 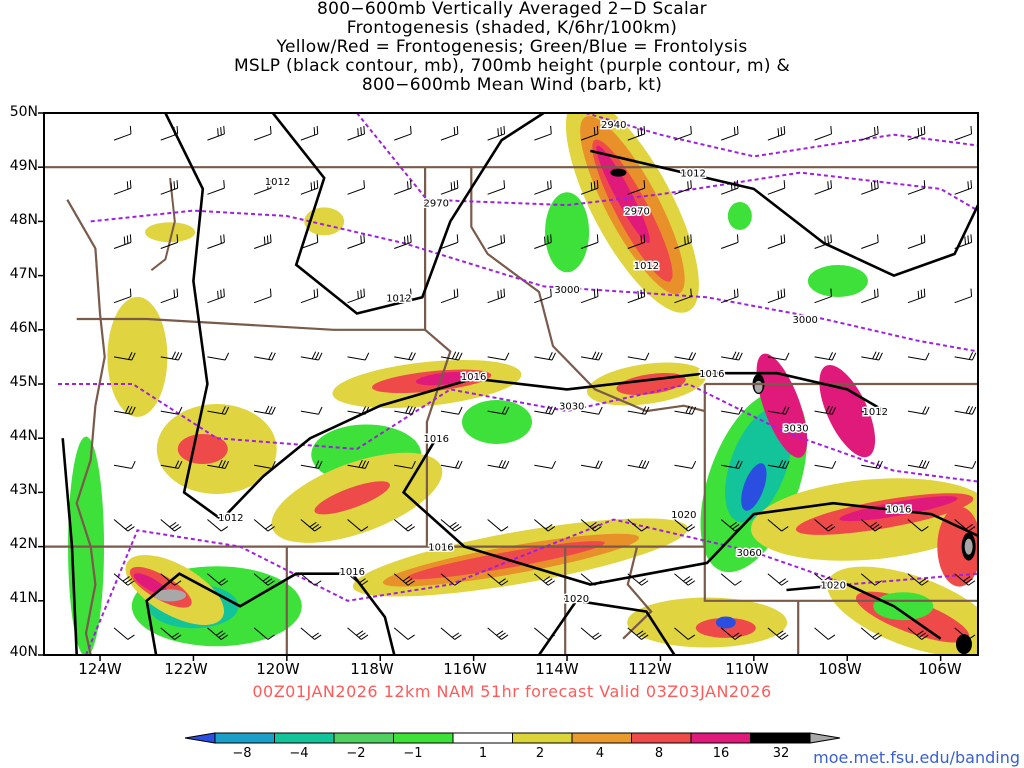 What do you see at coordinates (372, 669) in the screenshot?
I see `lon-tick-label: 118W` at bounding box center [372, 669].